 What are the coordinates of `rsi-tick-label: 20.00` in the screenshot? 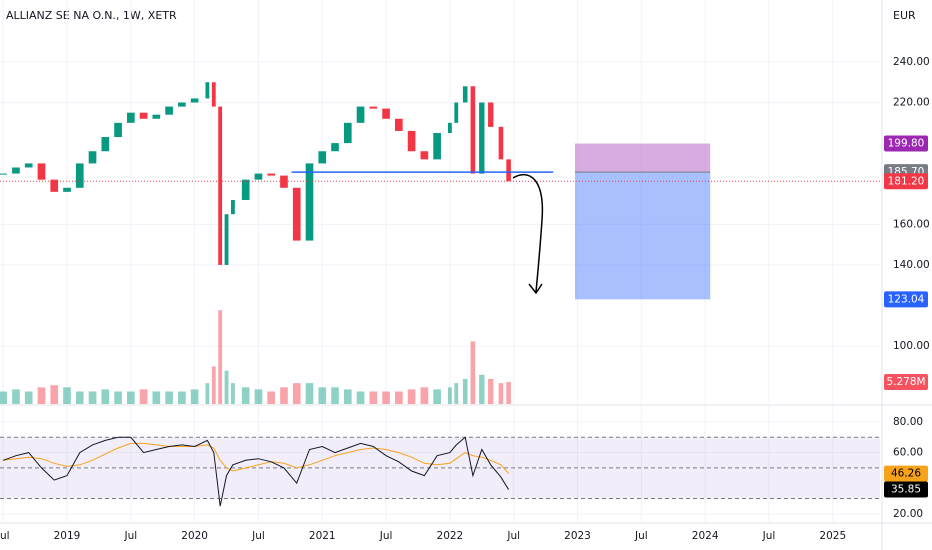 It's located at (908, 514).